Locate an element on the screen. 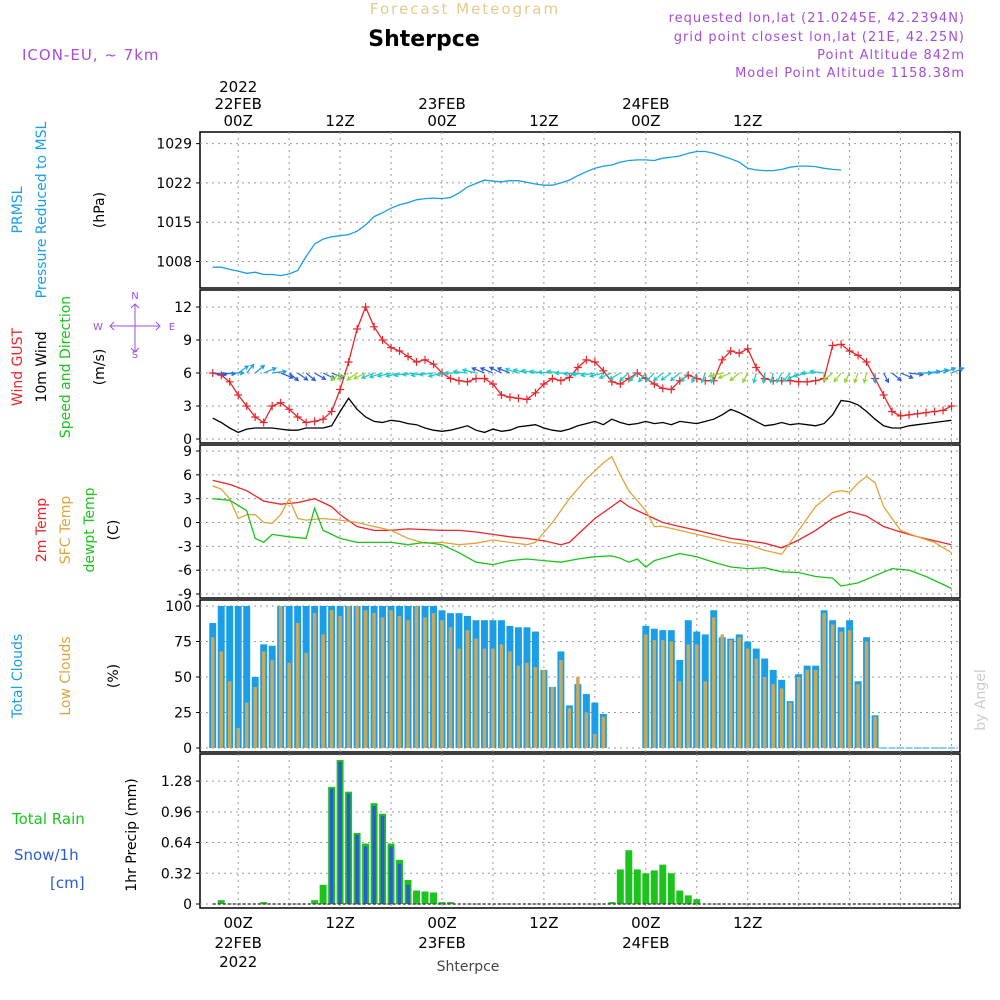 This screenshot has width=1000, height=1000. time-label-bottom: 00Z is located at coordinates (238, 923).